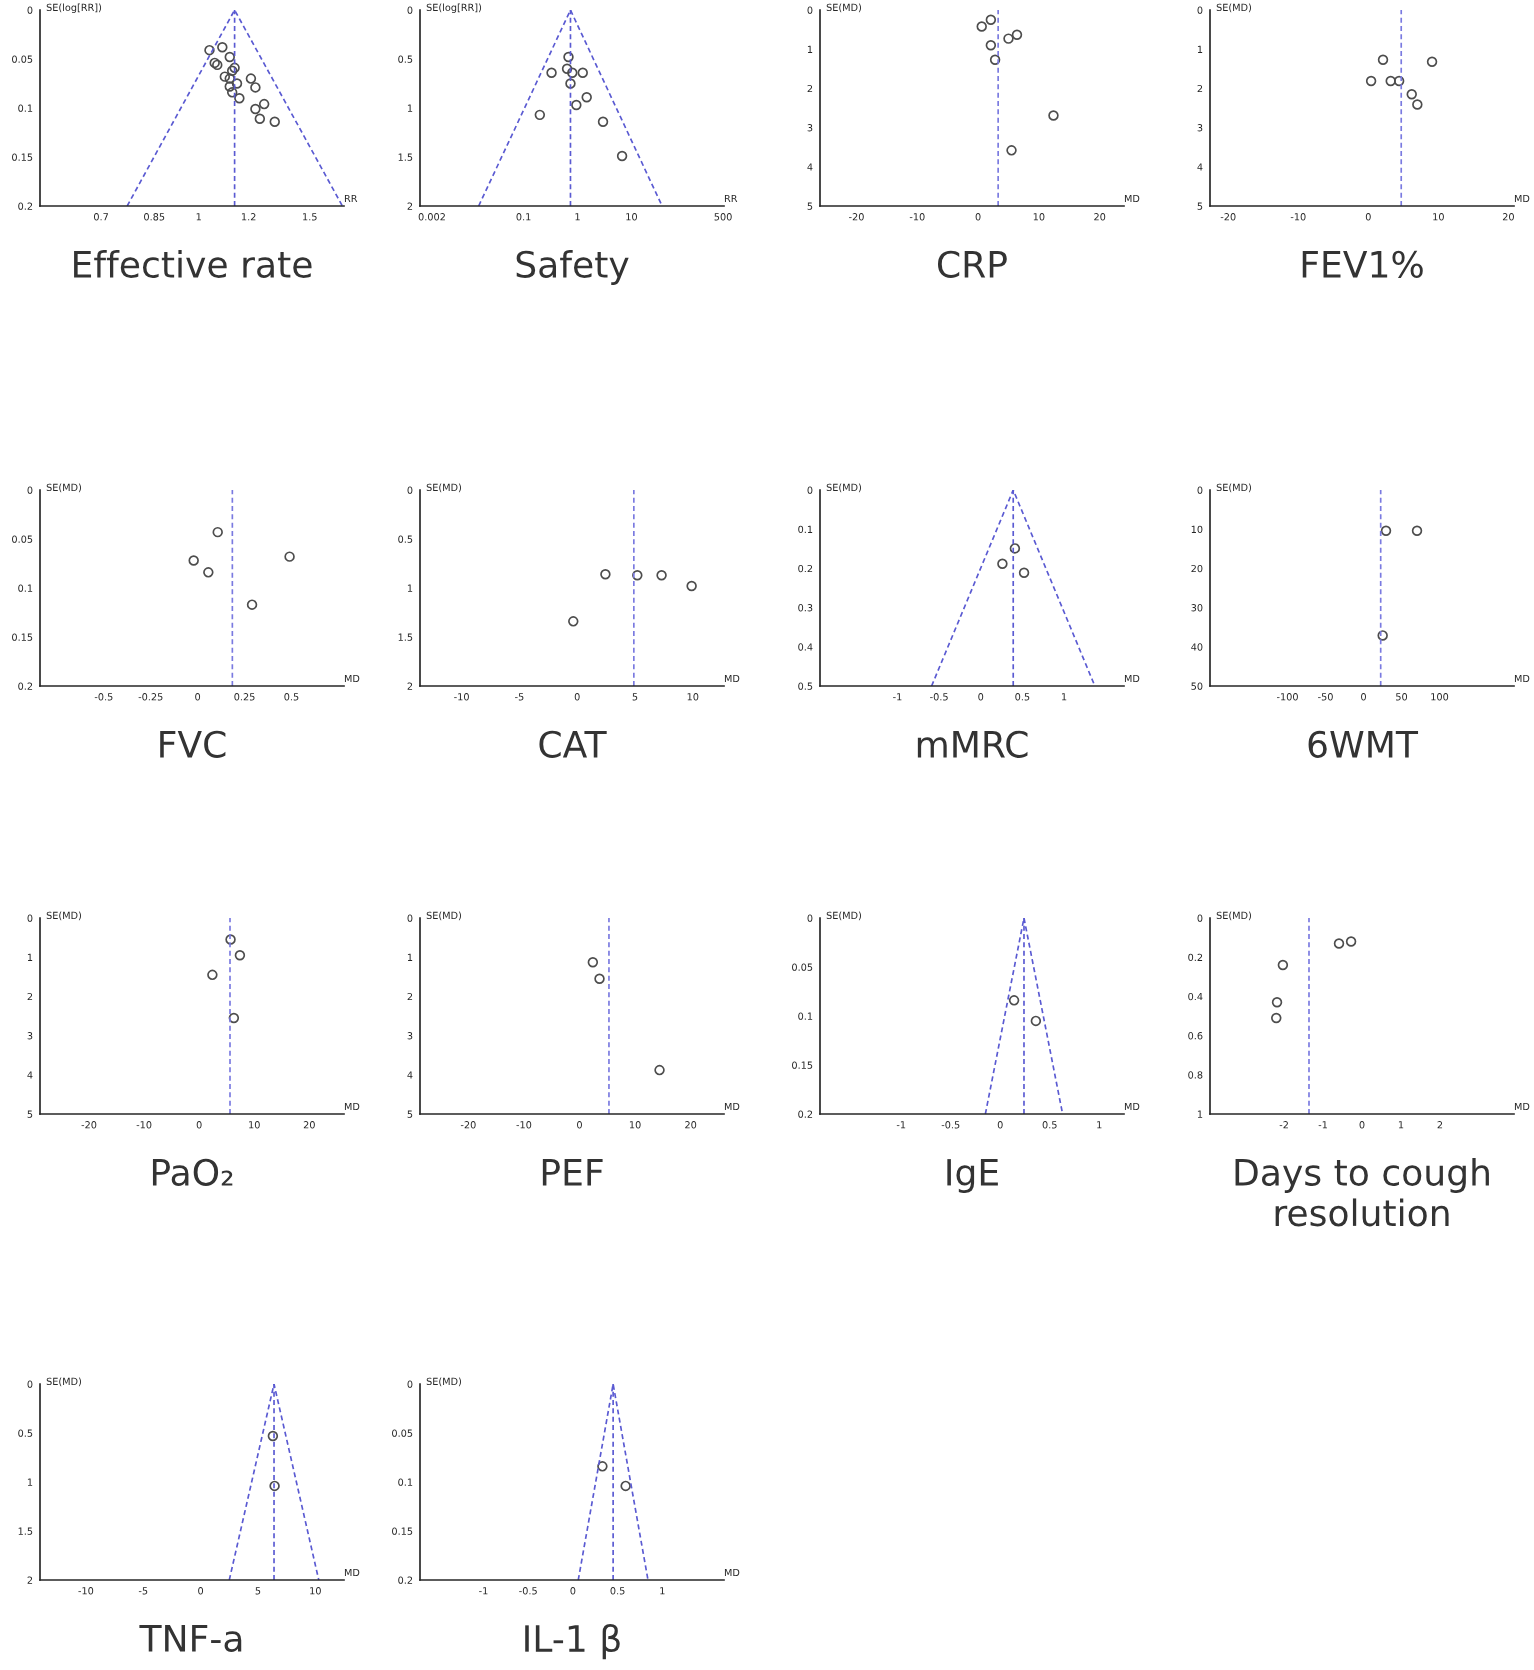  Describe the element at coordinates (1362, 264) in the screenshot. I see `text: FEV1%` at that location.